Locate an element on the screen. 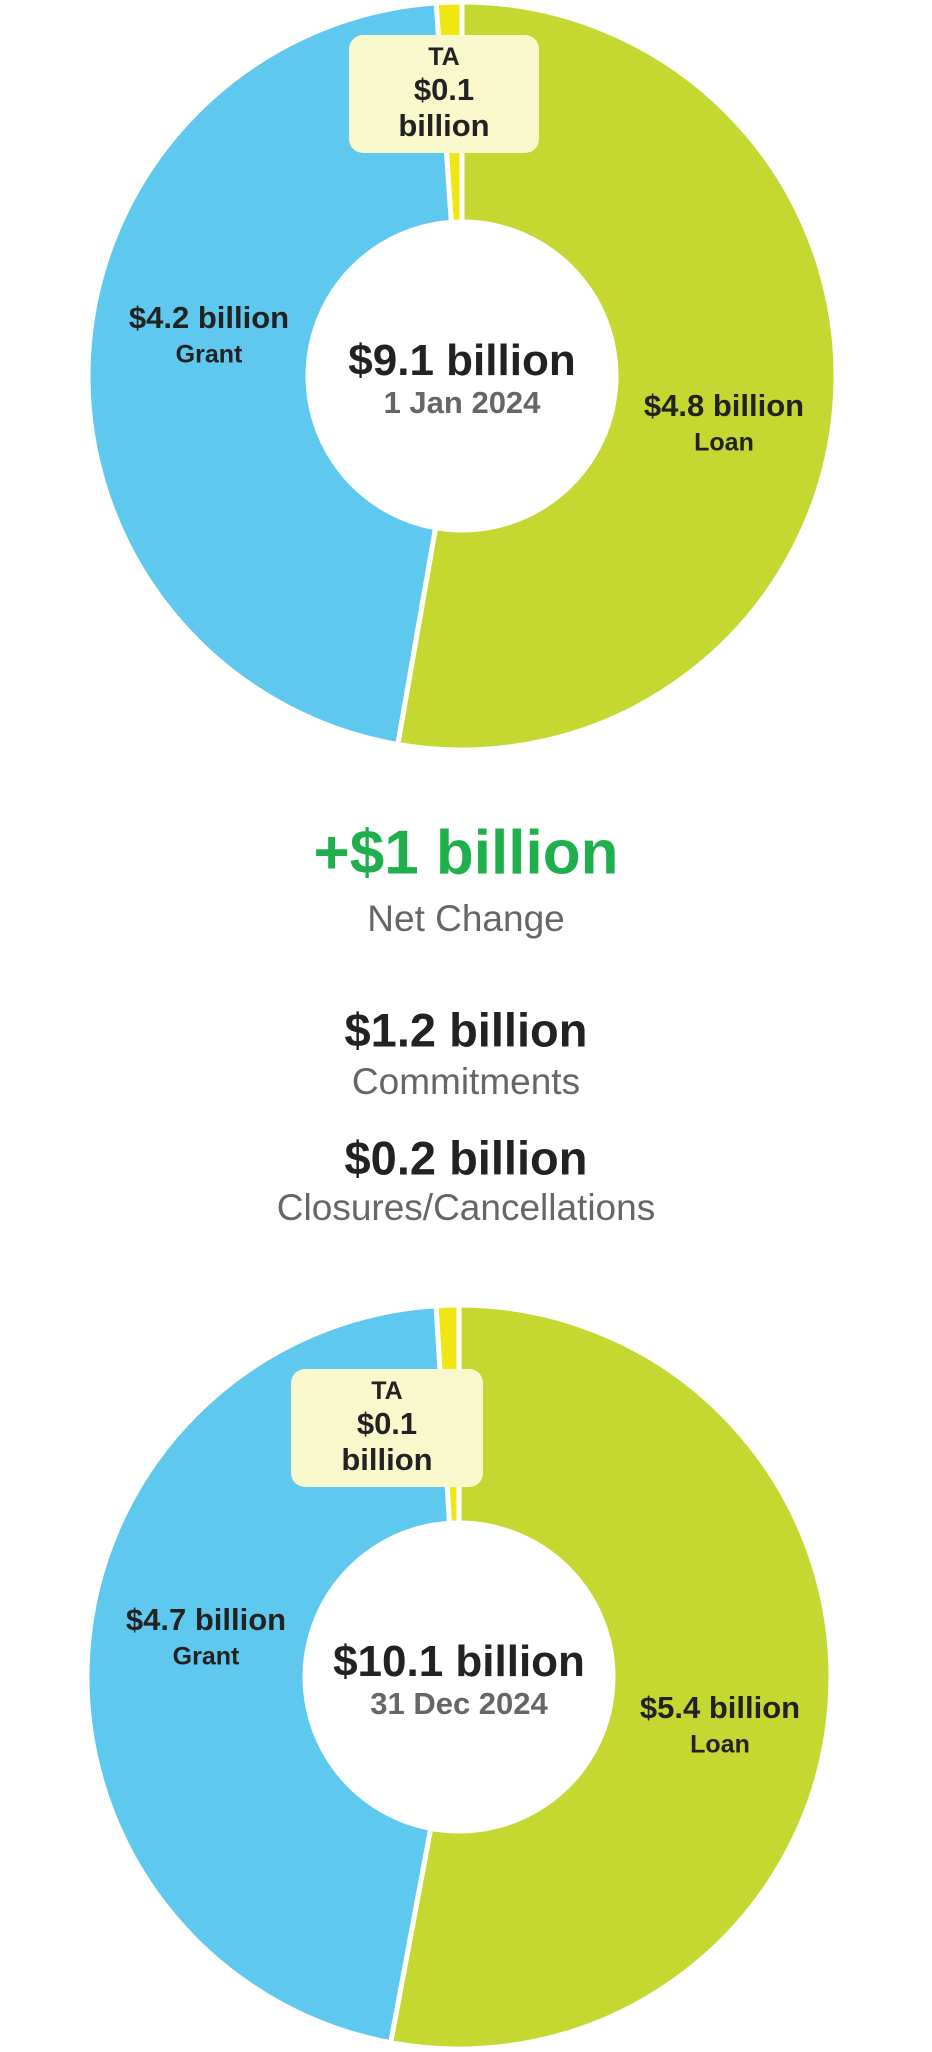  closures-value: $0.2 billion is located at coordinates (466, 1158).